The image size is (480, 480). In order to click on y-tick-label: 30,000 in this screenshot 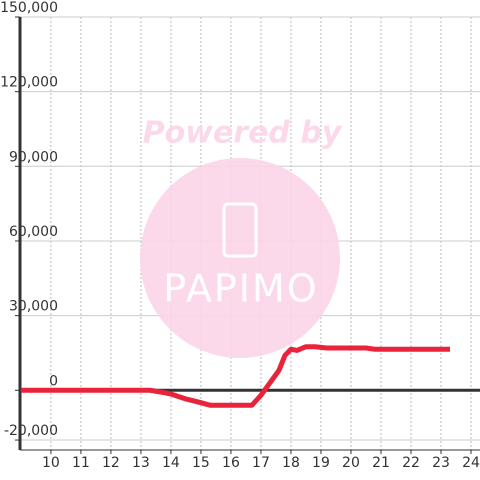, I will do `click(33, 307)`.